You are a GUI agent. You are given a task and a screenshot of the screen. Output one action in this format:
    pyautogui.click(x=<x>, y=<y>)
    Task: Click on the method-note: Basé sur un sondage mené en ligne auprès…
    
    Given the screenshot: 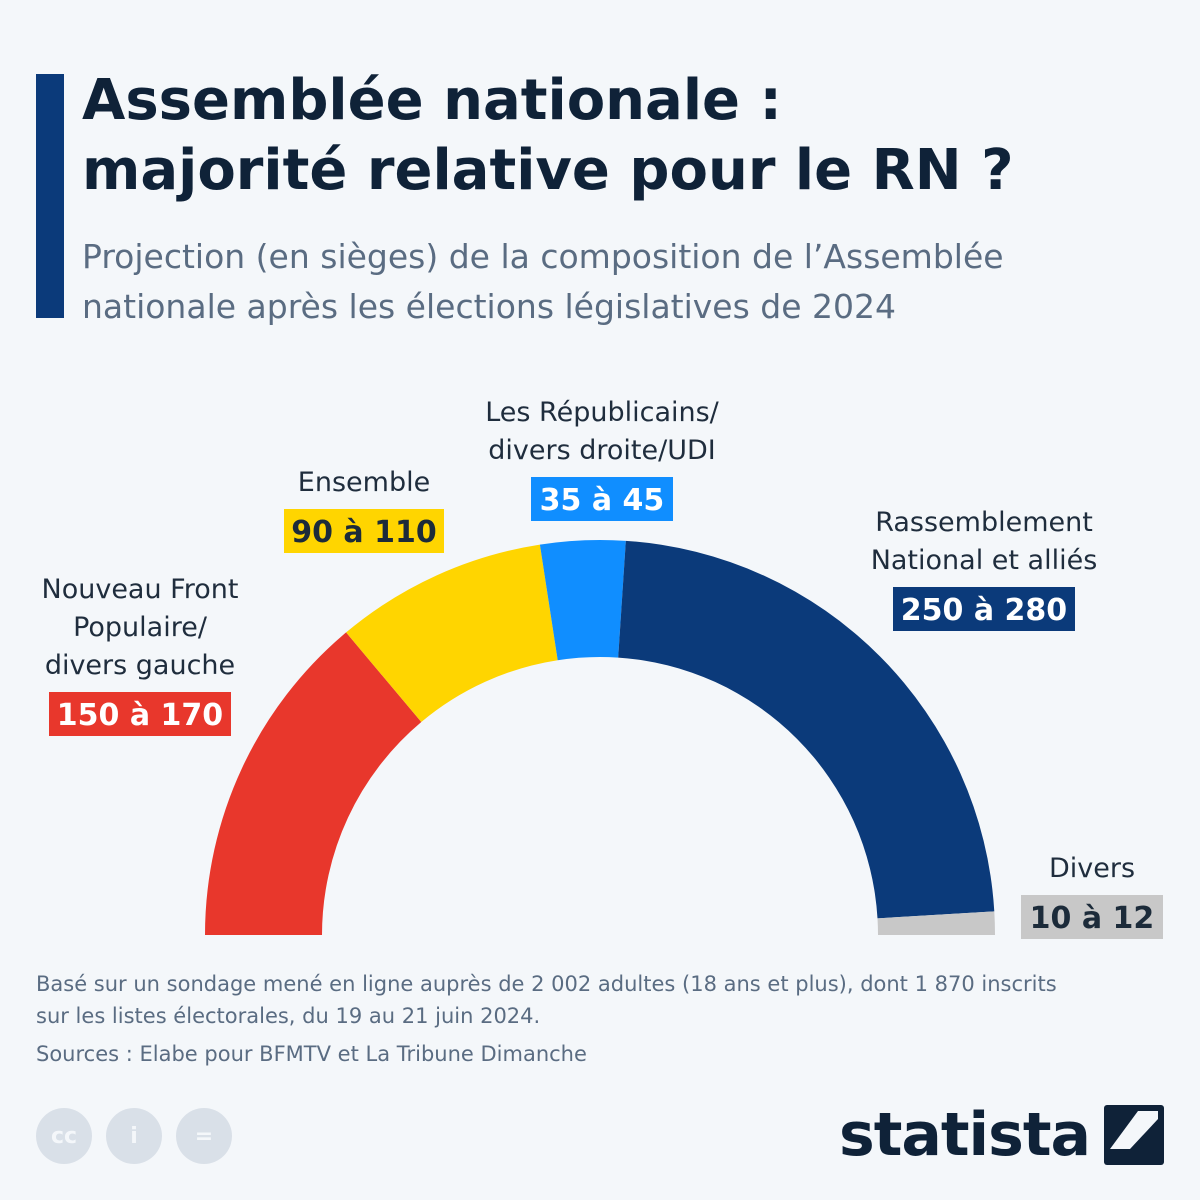 What is the action you would take?
    pyautogui.click(x=601, y=1000)
    